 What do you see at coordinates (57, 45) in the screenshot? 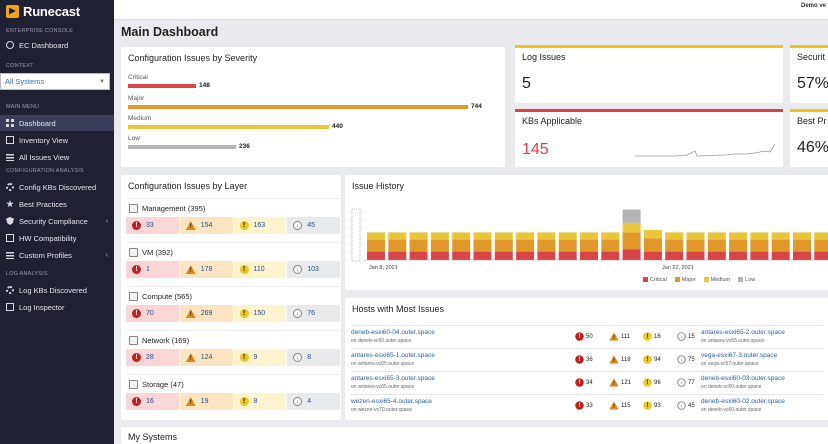
I see `sidebar-item-ec-dashboard: EC Dashboard` at bounding box center [57, 45].